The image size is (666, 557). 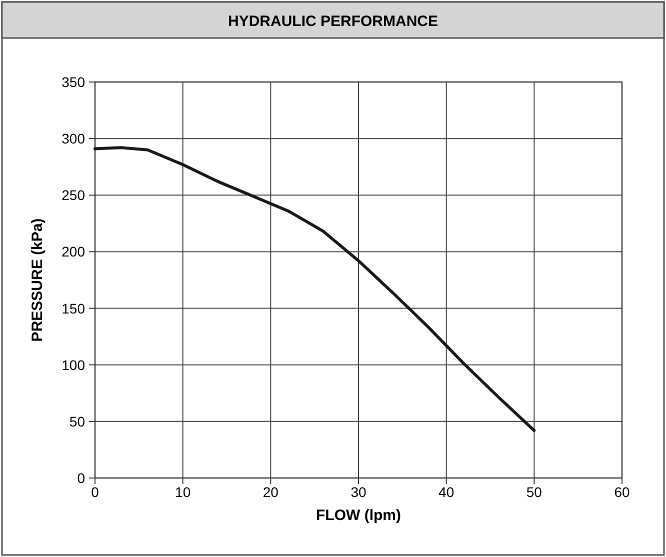 What do you see at coordinates (333, 21) in the screenshot?
I see `chart-title: HYDRAULIC PERFORMANCE` at bounding box center [333, 21].